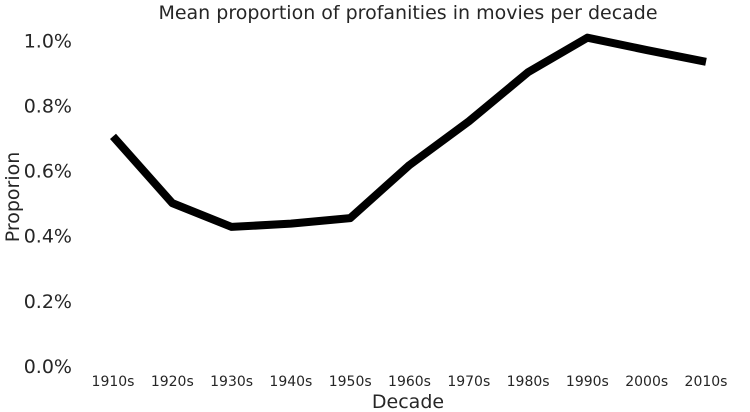 Image resolution: width=750 pixels, height=412 pixels. I want to click on y-tick-label: 0.0%, so click(48, 367).